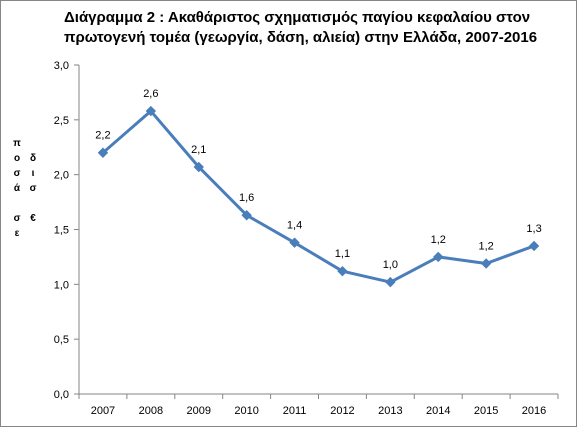 Image resolution: width=577 pixels, height=427 pixels. What do you see at coordinates (246, 198) in the screenshot?
I see `data-label: 1,6` at bounding box center [246, 198].